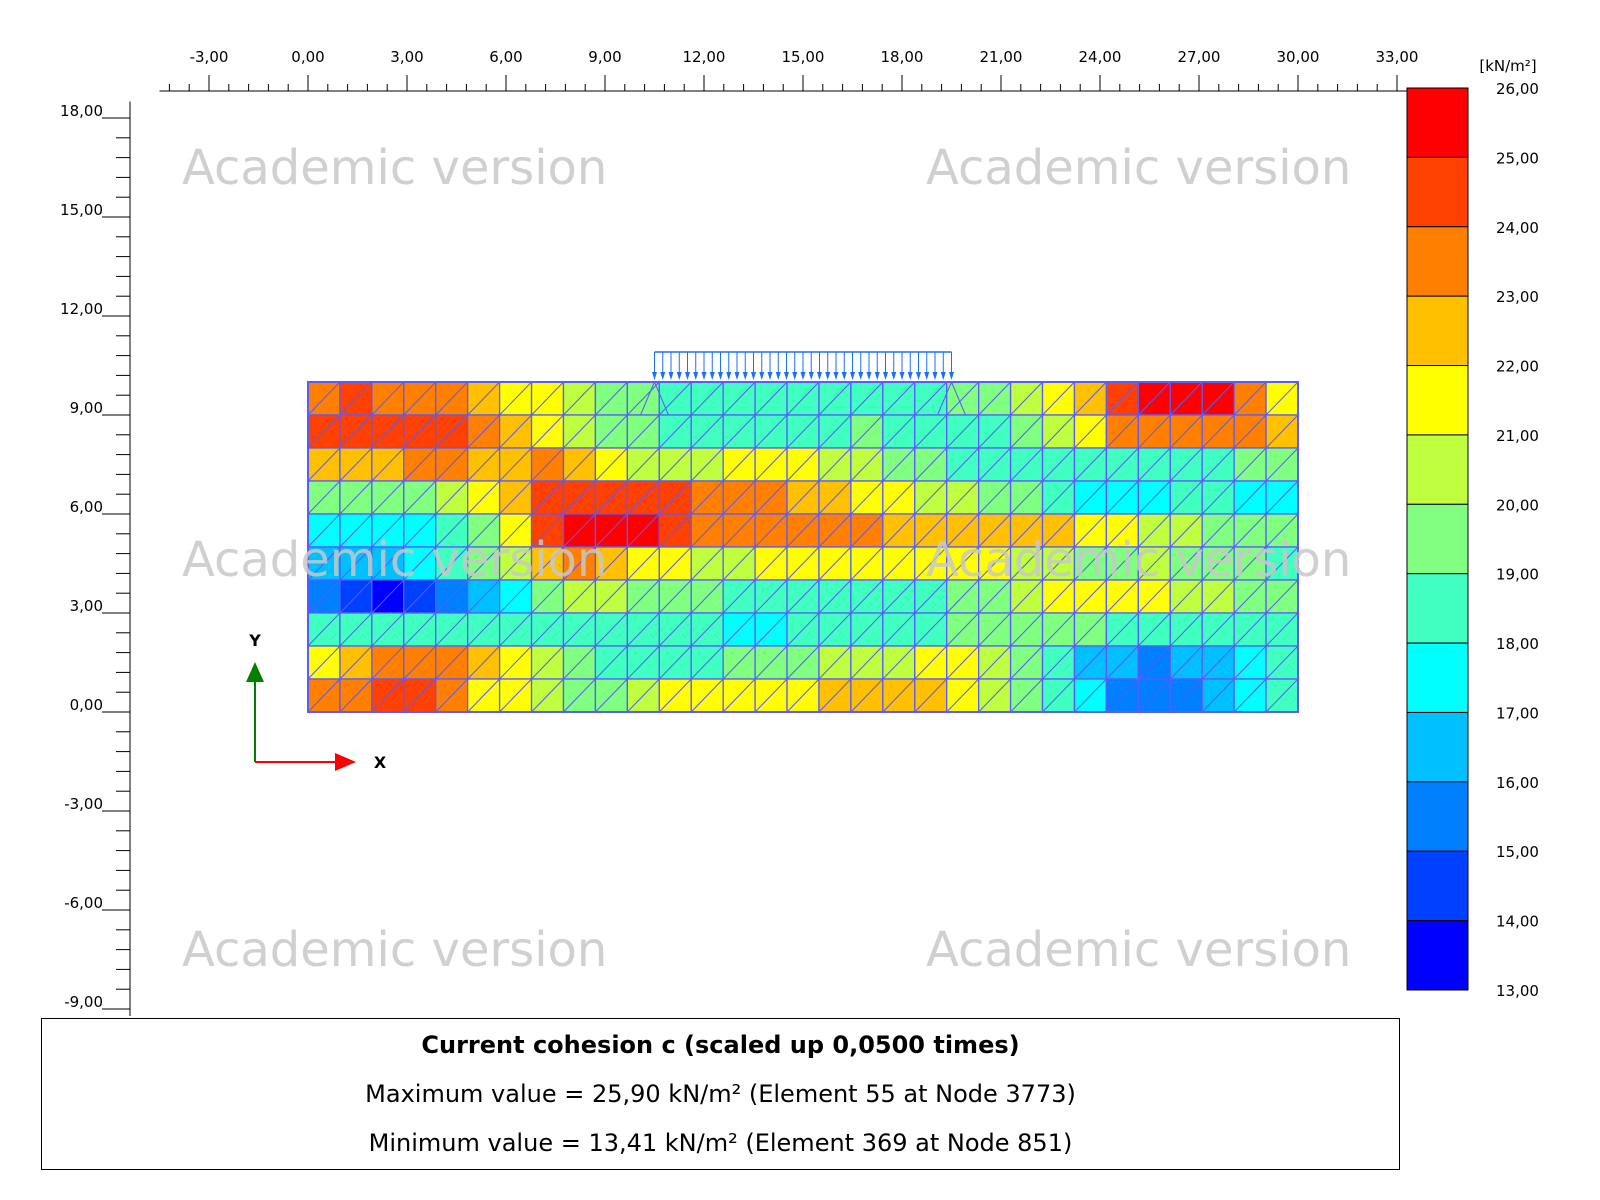  Describe the element at coordinates (345, 762) in the screenshot. I see `x-axis-arrow-head` at that location.